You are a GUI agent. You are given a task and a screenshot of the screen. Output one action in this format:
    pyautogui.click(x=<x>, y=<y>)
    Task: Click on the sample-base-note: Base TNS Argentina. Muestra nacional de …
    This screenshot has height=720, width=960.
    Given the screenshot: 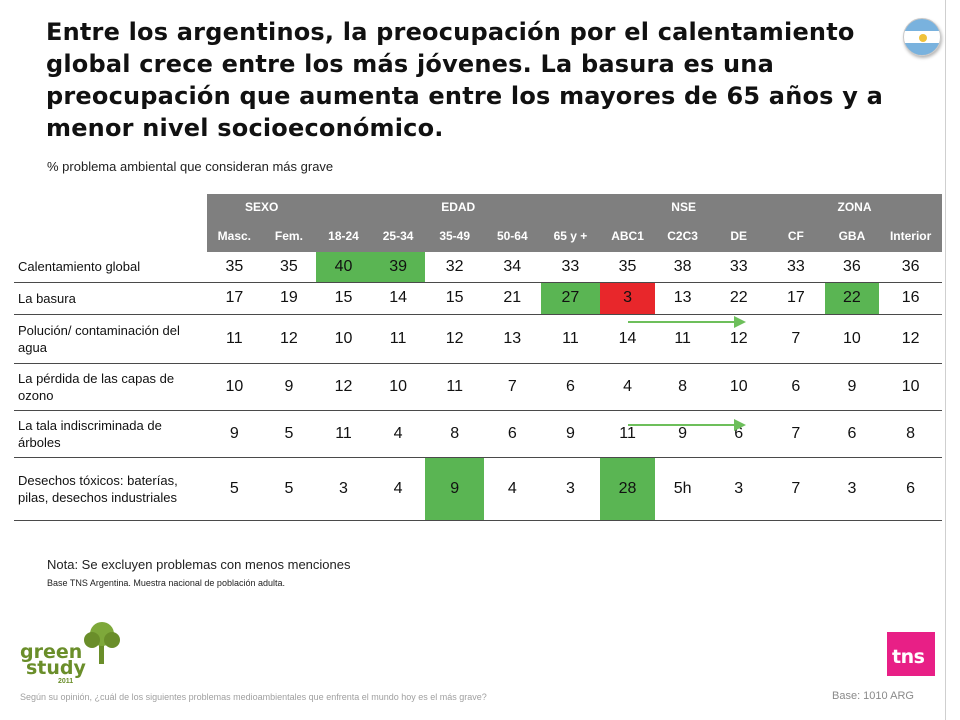 What is the action you would take?
    pyautogui.click(x=166, y=583)
    